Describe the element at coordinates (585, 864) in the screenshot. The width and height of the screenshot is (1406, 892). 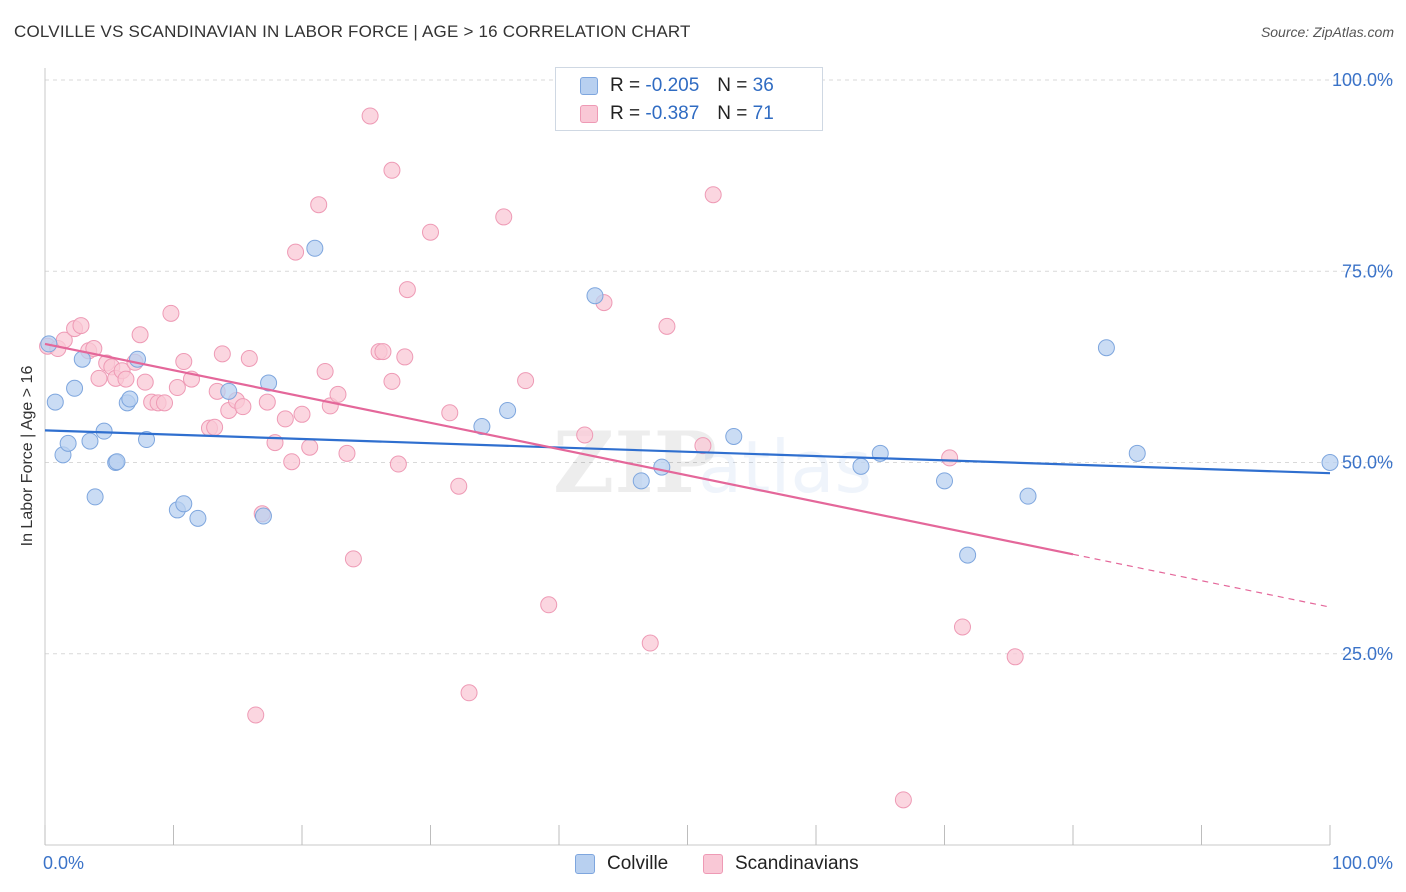
I see `legend-colville-swatch` at that location.